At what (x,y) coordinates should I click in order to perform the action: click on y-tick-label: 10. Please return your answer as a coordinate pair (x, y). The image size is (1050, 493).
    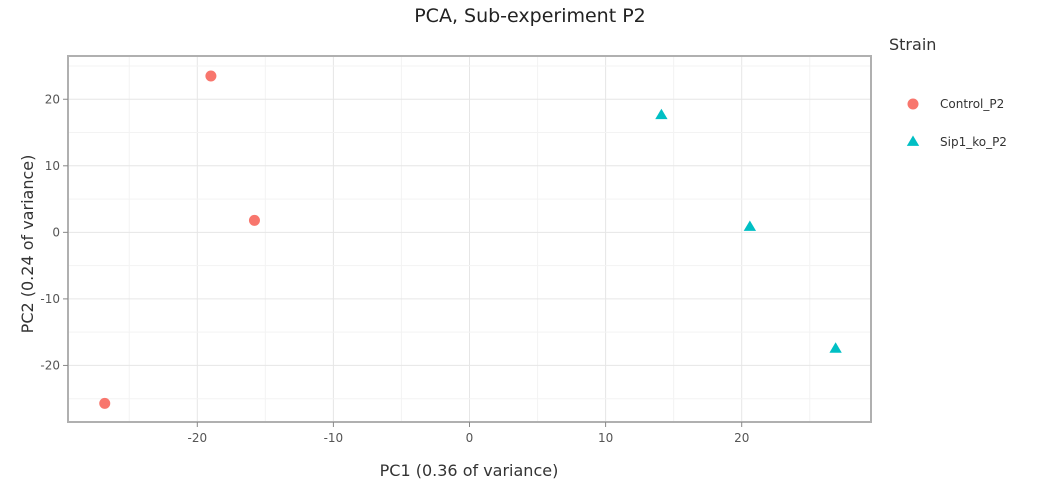
    Looking at the image, I should click on (52, 166).